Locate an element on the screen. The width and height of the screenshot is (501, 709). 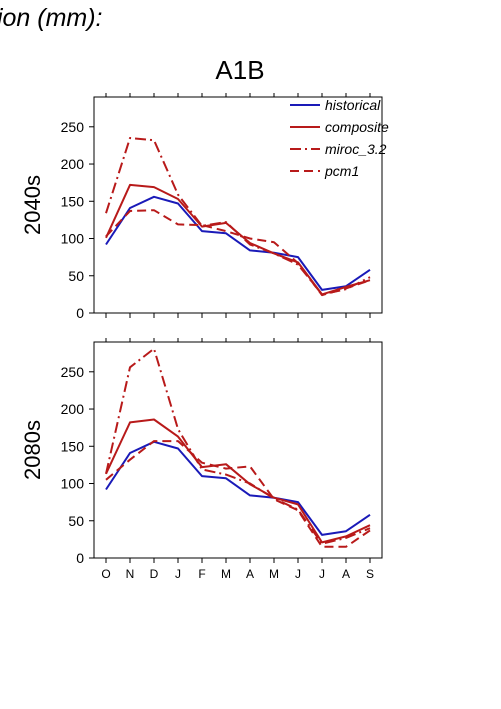
legend-label: pcm1 is located at coordinates (341, 171).